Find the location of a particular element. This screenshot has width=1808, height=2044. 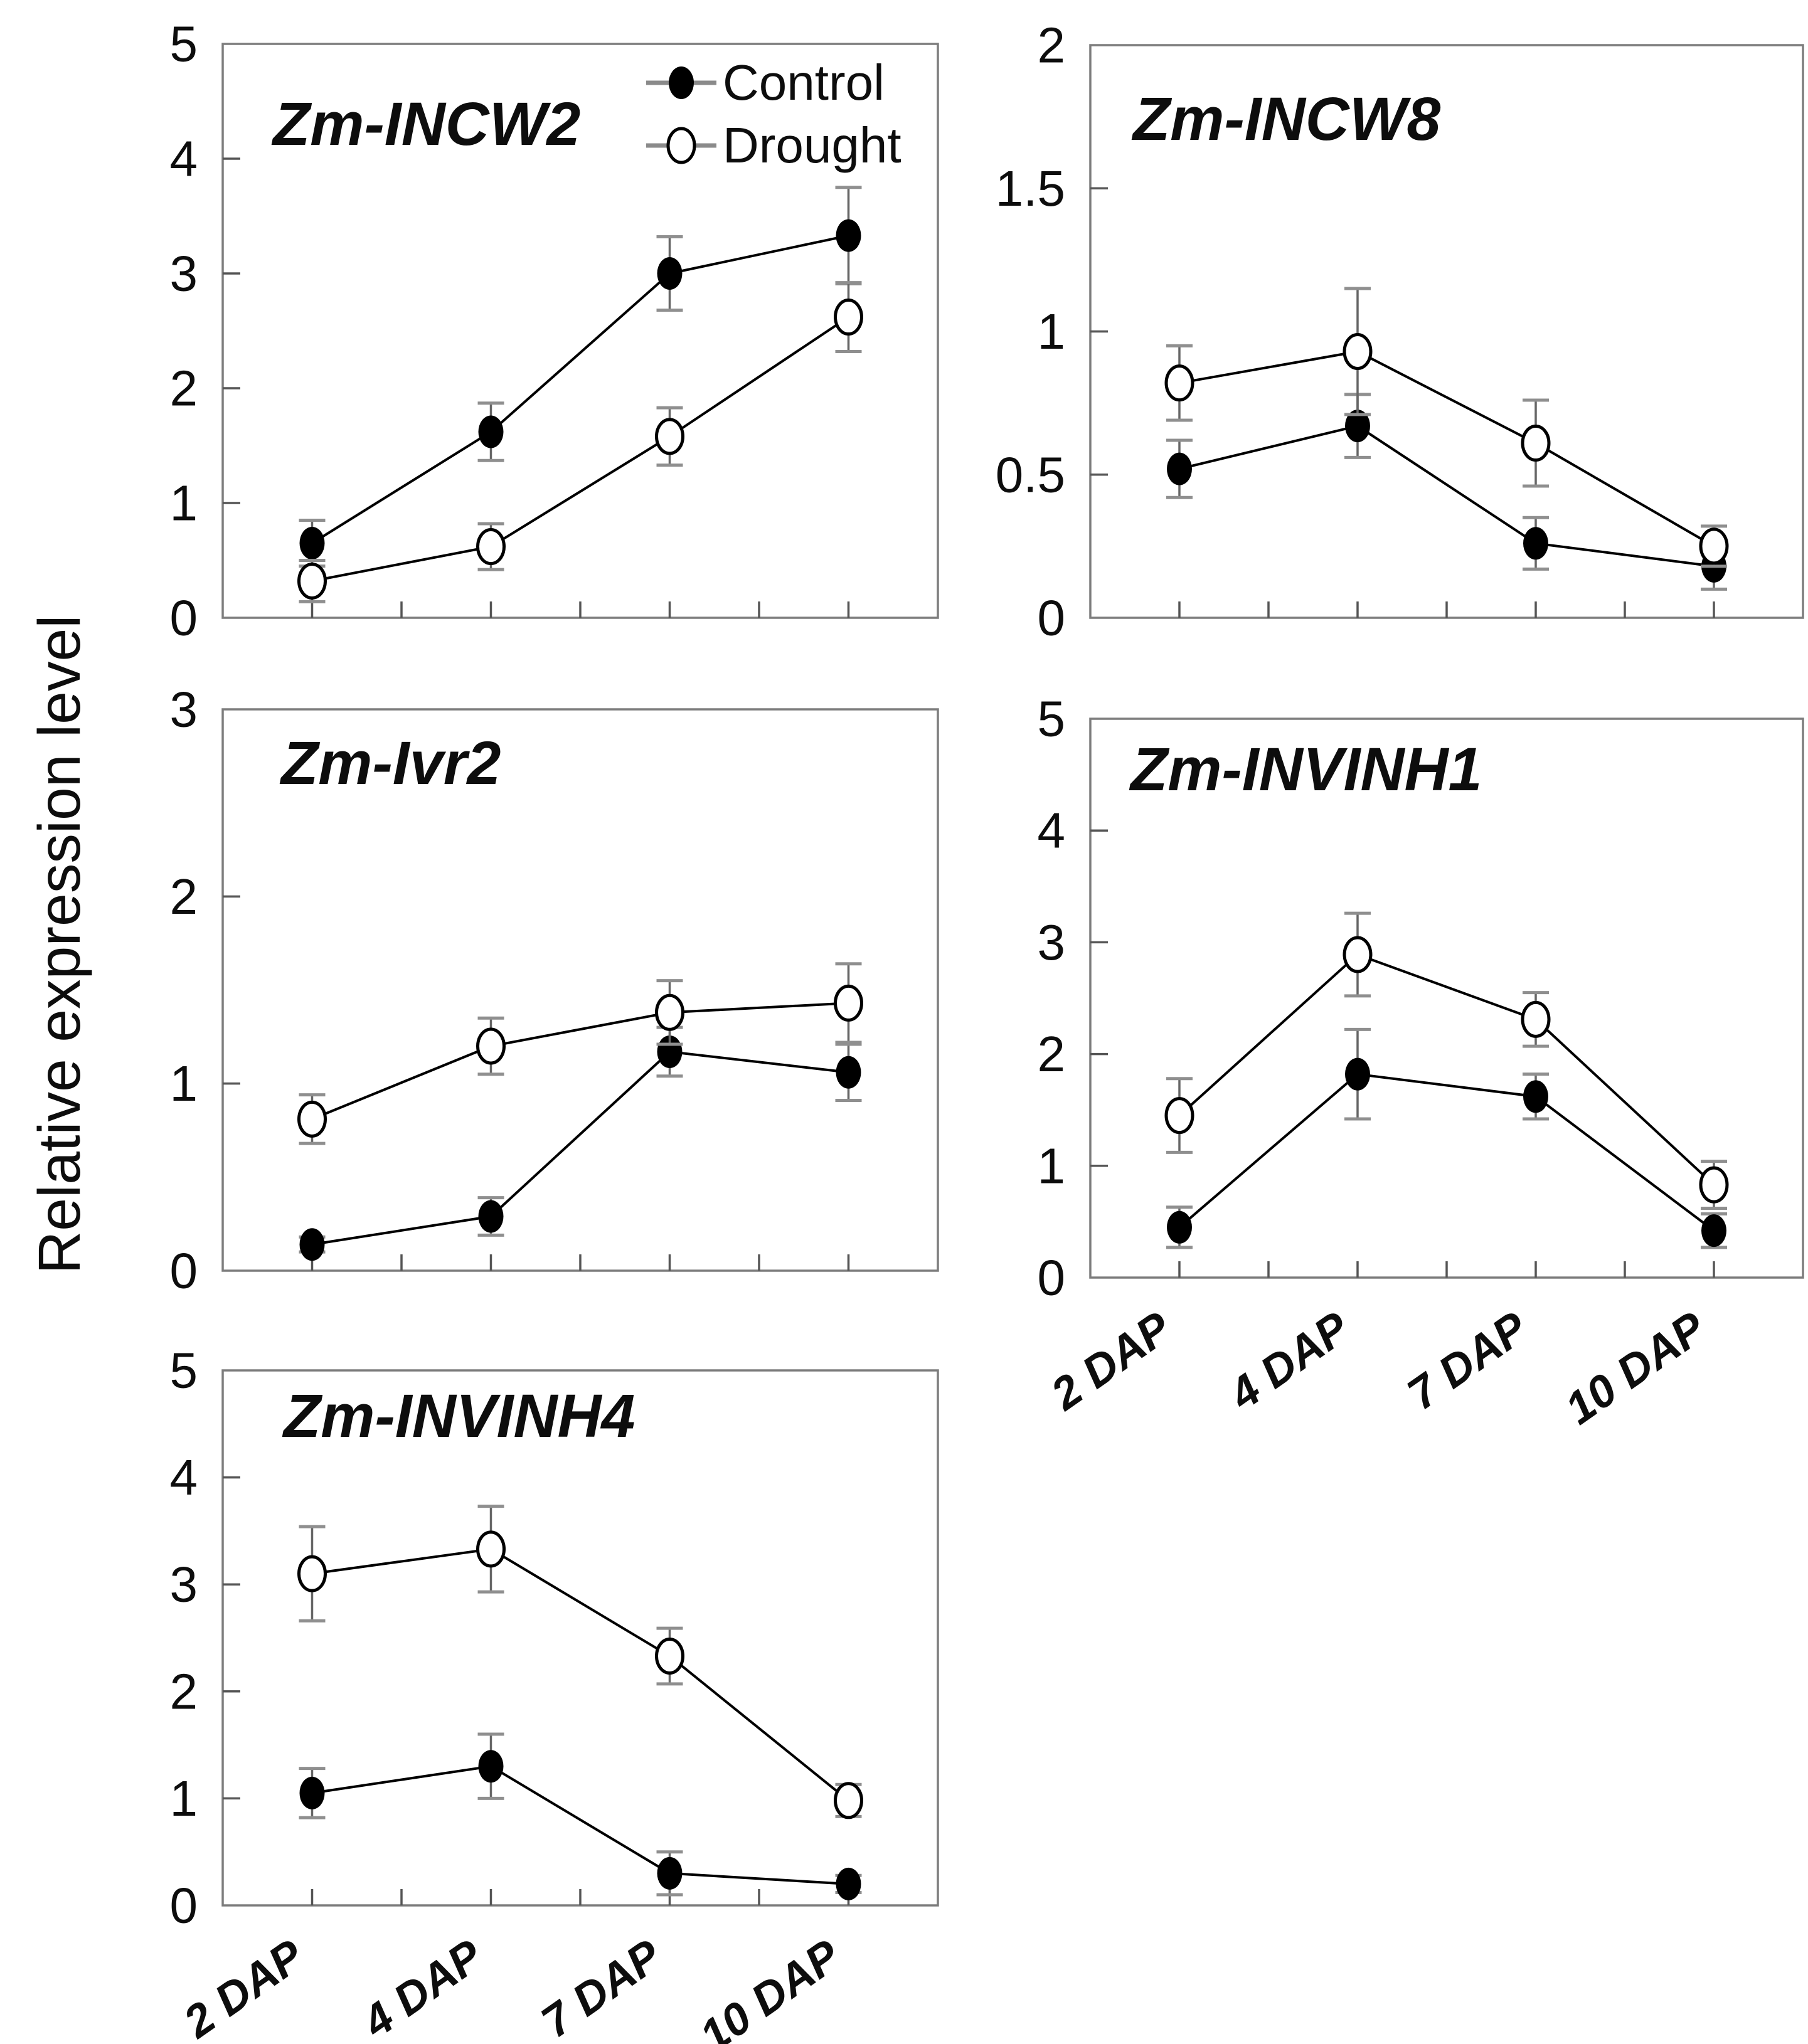

drought-open-circle-icon is located at coordinates (681, 145).